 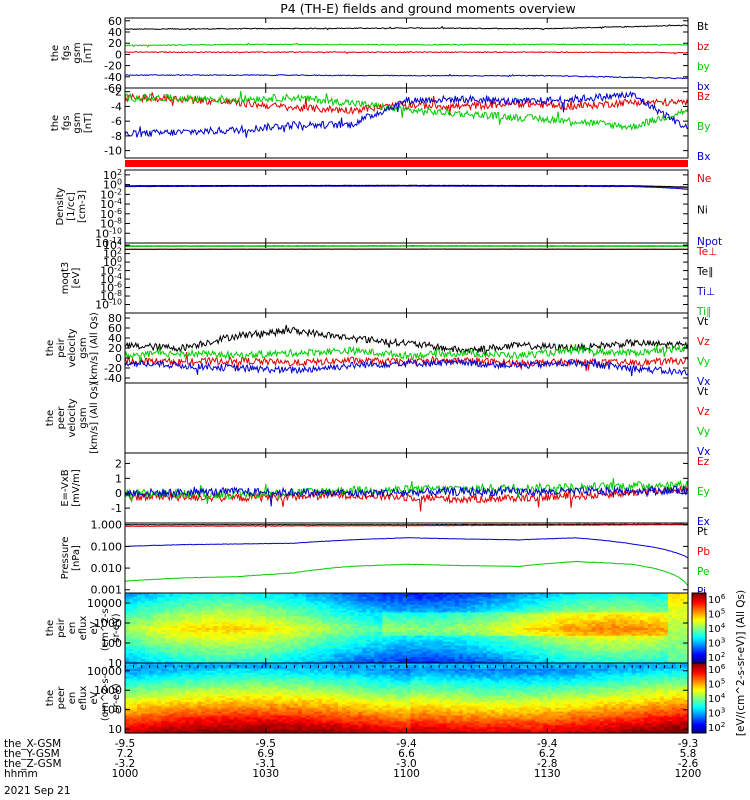 I want to click on legend-Ez: Ez, so click(x=703, y=462).